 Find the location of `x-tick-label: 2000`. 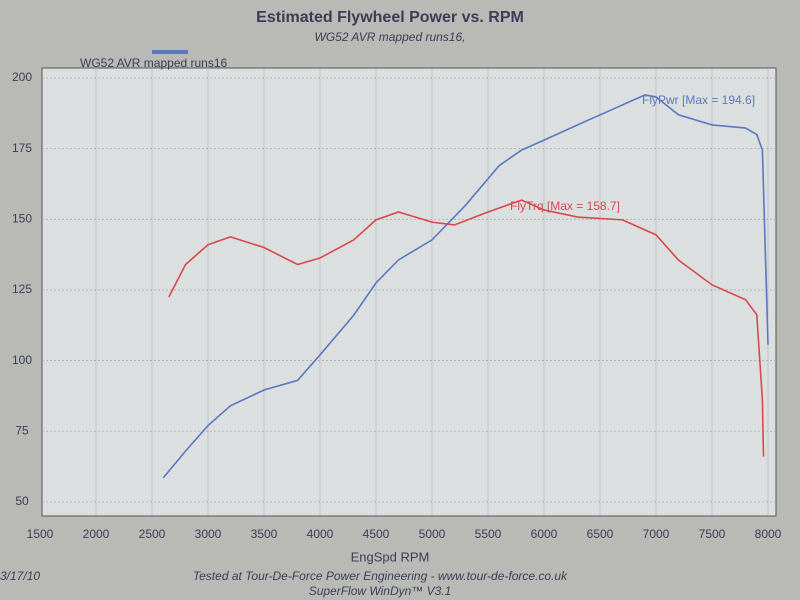

x-tick-label: 2000 is located at coordinates (96, 534).